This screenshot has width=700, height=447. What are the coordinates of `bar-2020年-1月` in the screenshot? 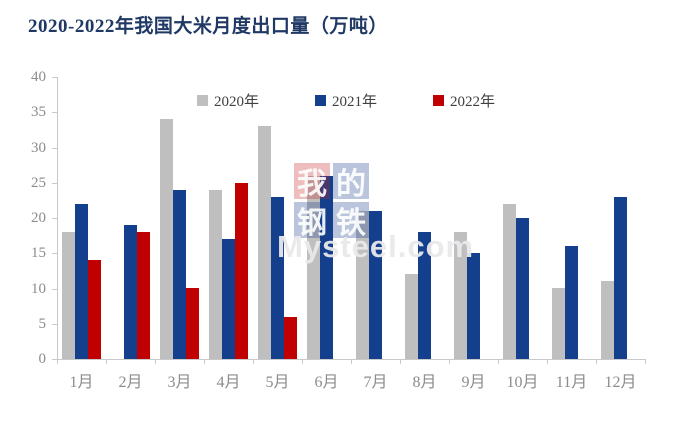 It's located at (68, 295).